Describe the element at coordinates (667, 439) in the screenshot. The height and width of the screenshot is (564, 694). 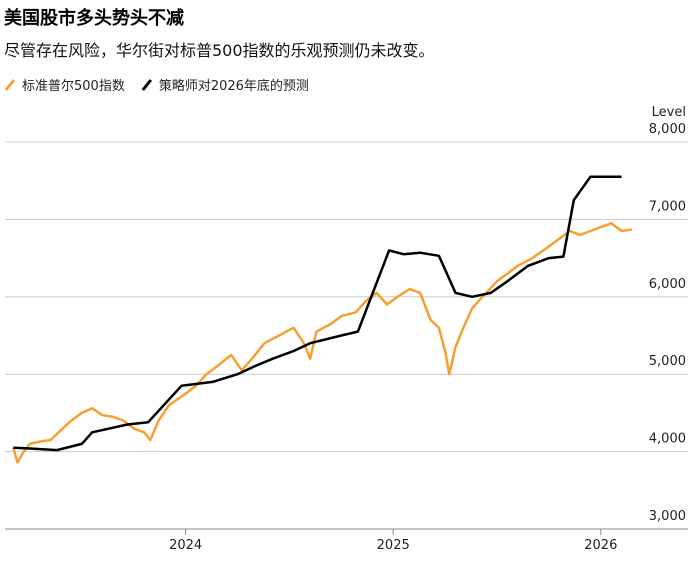
I see `y-tick-label: 4,000` at that location.